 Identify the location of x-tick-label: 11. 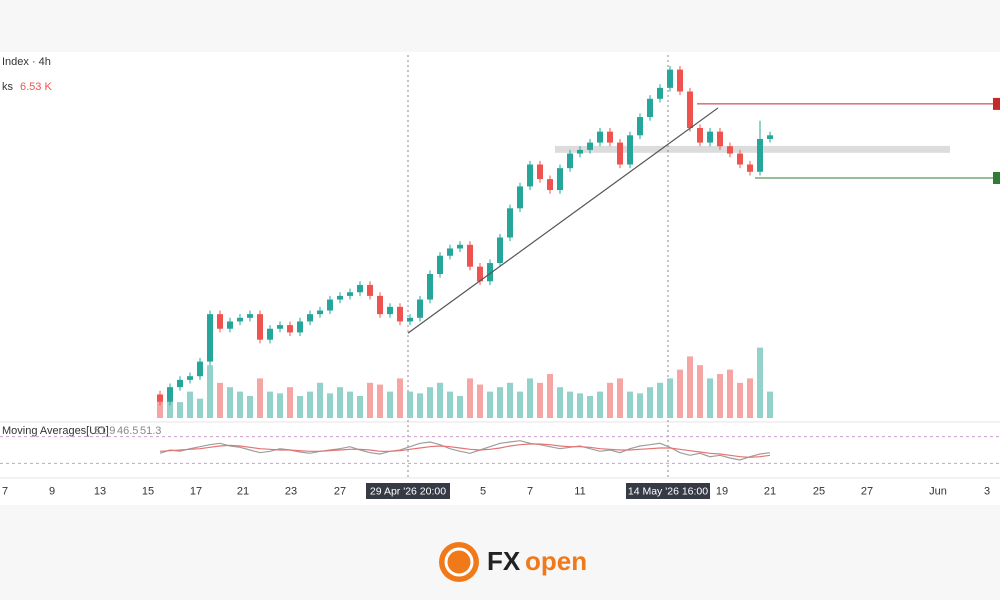
(579, 491).